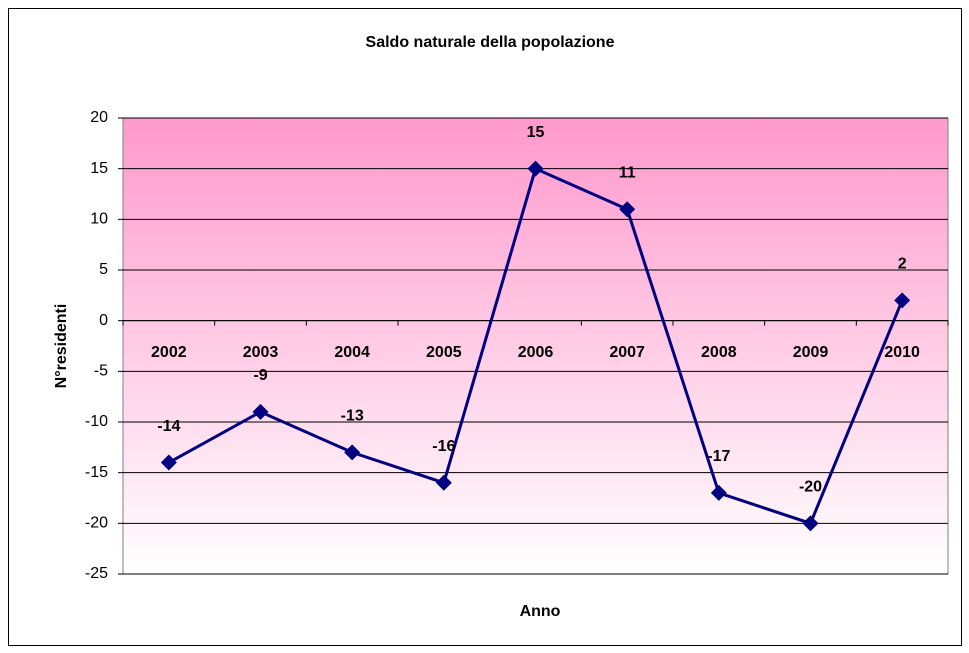 The width and height of the screenshot is (969, 653). Describe the element at coordinates (96, 573) in the screenshot. I see `y-tick-label: -25` at that location.